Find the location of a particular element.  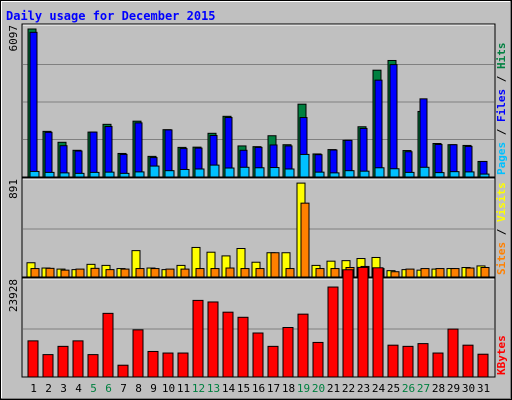

series-legend-visits-sites: Sites / Visits is located at coordinates (501, 228).